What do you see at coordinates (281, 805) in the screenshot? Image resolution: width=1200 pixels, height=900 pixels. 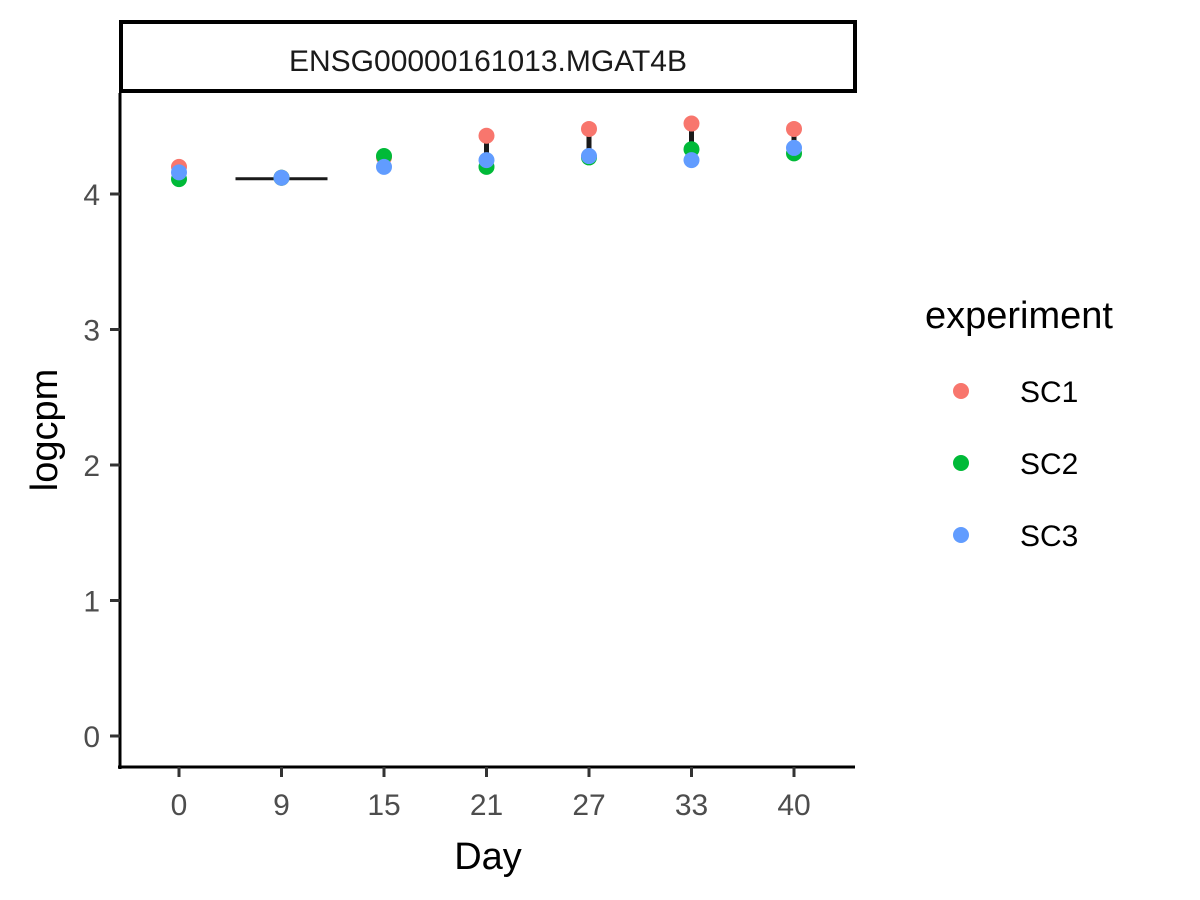 I see `x-tick-label: 9` at bounding box center [281, 805].